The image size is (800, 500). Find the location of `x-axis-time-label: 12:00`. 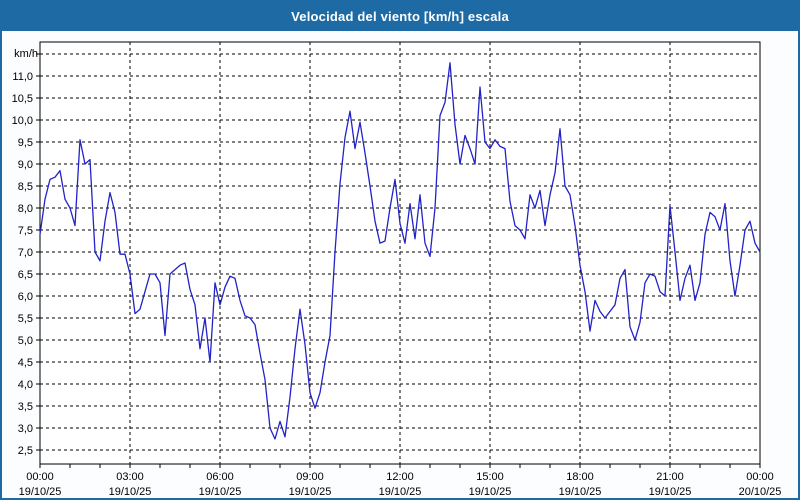

x-axis-time-label: 12:00 is located at coordinates (400, 477).